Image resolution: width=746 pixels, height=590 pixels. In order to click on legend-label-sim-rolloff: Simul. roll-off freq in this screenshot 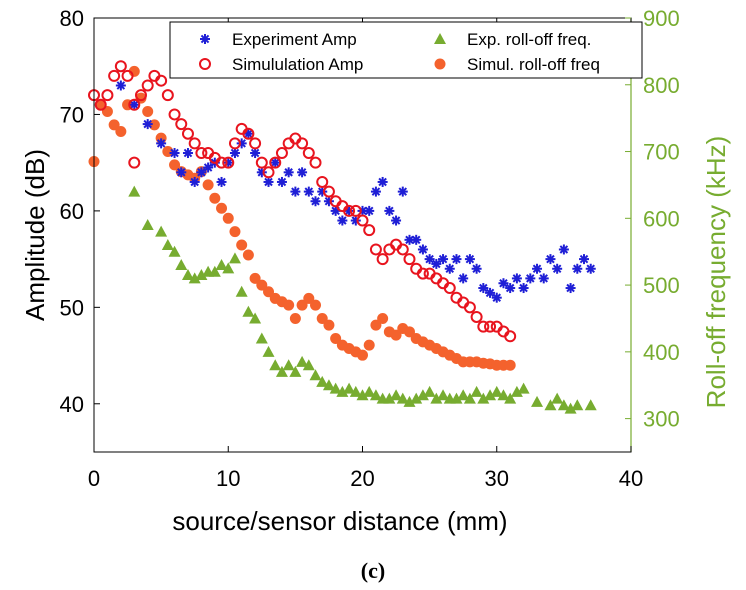, I will do `click(533, 64)`.